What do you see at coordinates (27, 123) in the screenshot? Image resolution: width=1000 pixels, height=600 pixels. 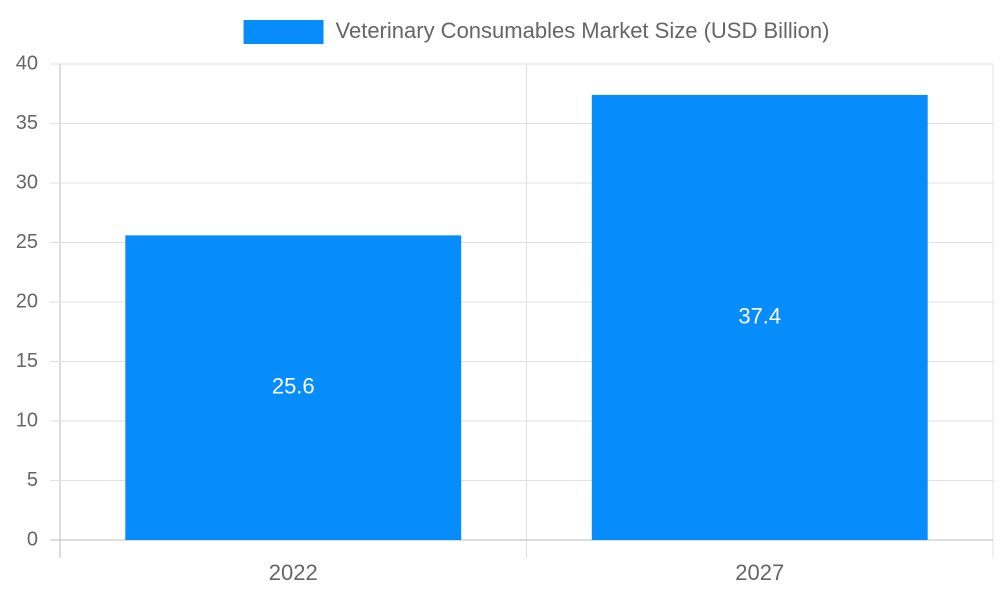 I see `y-tick-label: 35` at bounding box center [27, 123].